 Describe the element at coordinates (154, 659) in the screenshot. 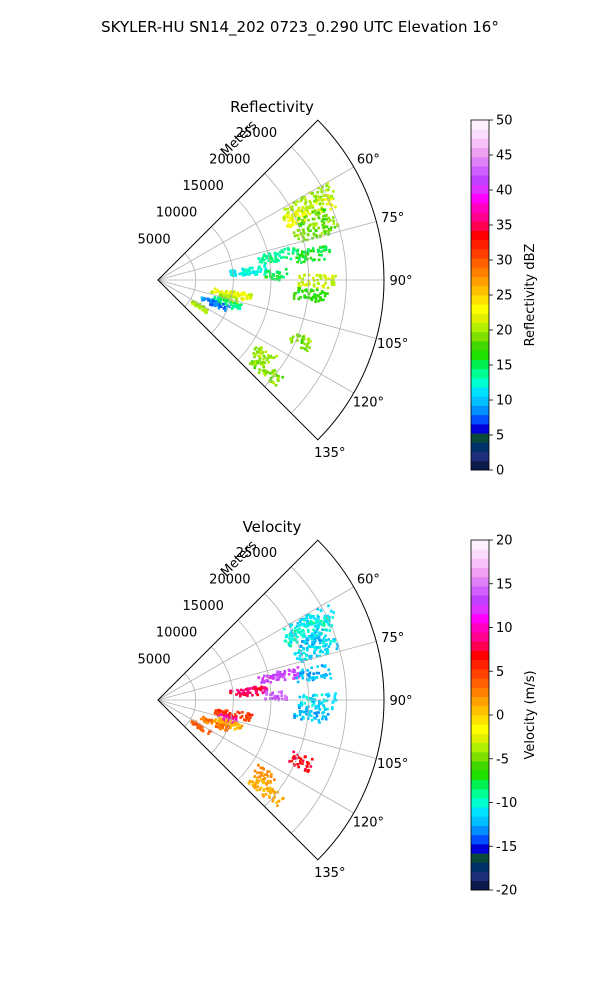

I see `range-tick-label: 5000` at that location.